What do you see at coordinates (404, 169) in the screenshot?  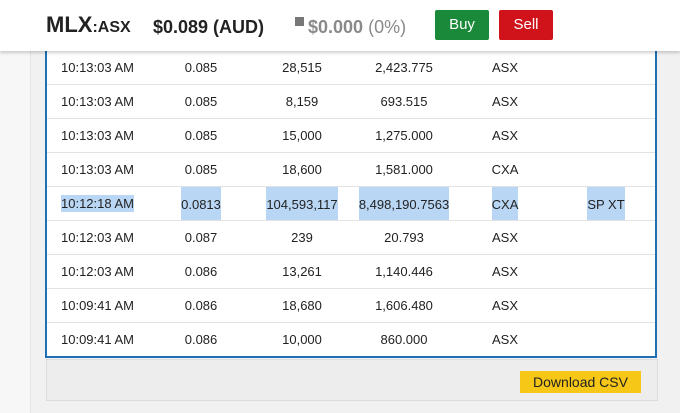 I see `trade-value-text: 1,581.000` at bounding box center [404, 169].